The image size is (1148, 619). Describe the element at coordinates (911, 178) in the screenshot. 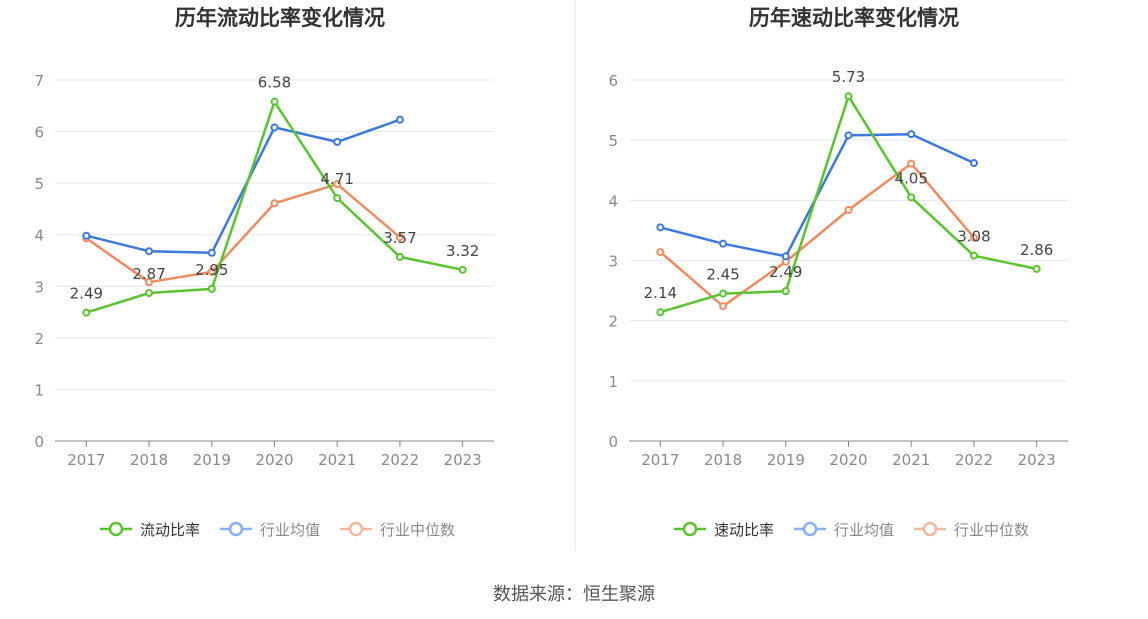

I see `data-label: 4.05` at that location.